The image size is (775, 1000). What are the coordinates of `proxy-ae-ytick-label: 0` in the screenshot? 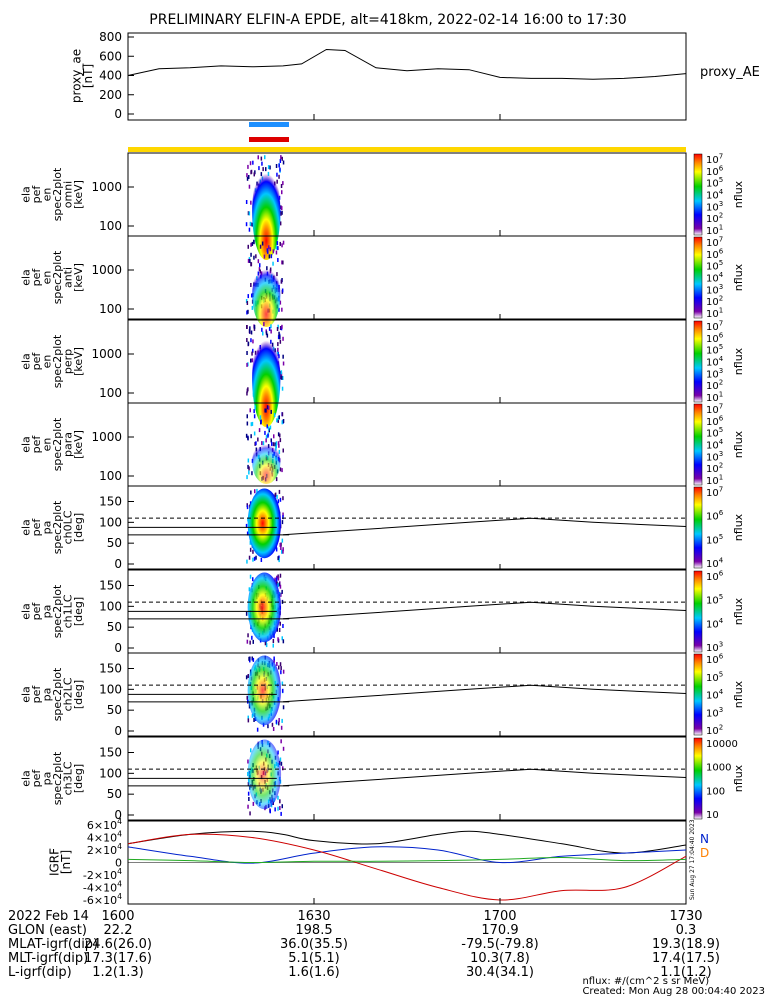 It's located at (118, 114).